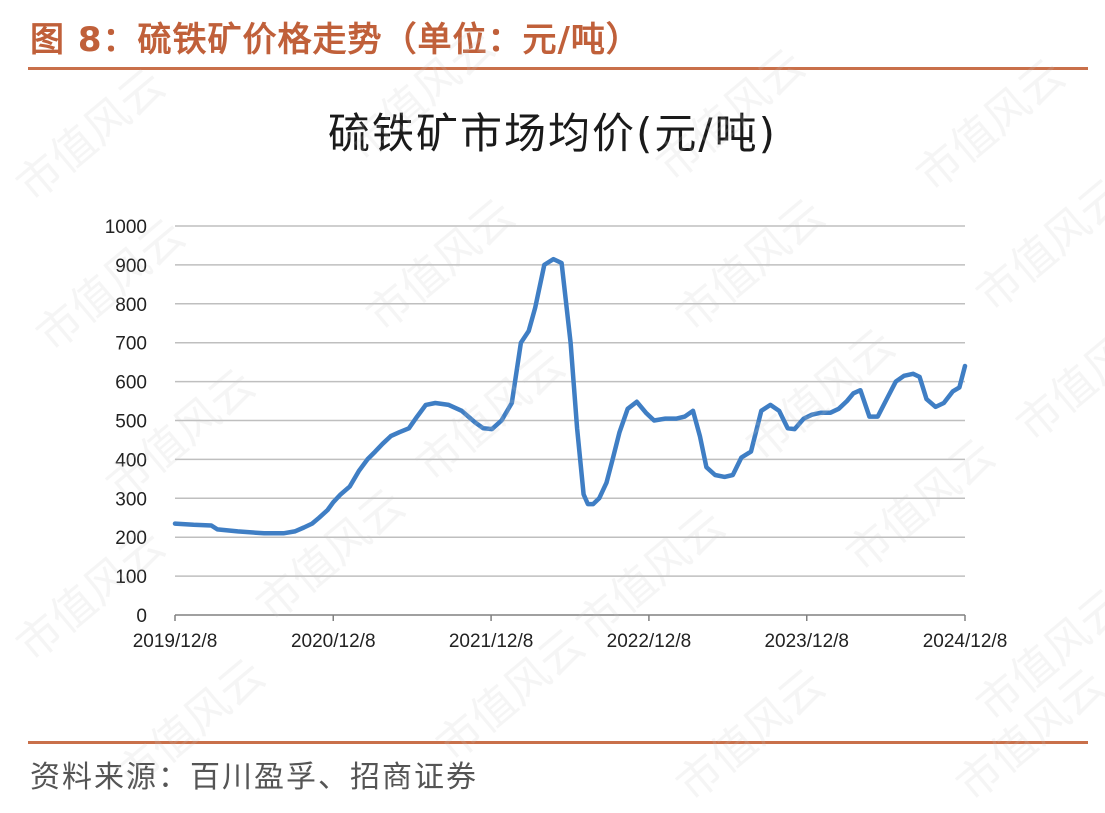 The height and width of the screenshot is (813, 1105). What do you see at coordinates (131, 422) in the screenshot?
I see `y-tick-label: 500` at bounding box center [131, 422].